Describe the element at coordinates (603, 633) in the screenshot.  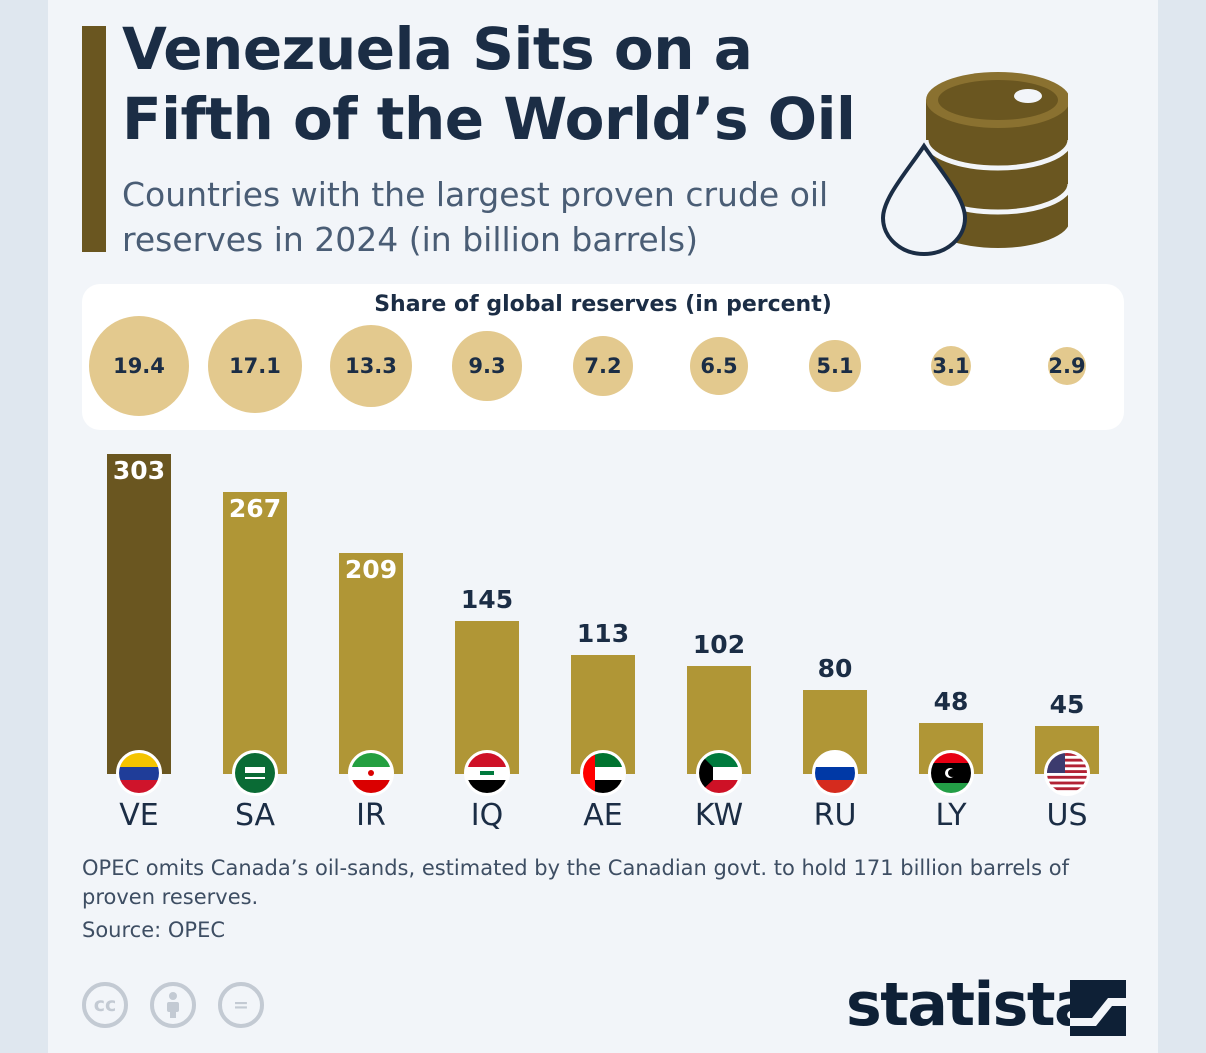
I see `bar-value-ae: 113` at that location.